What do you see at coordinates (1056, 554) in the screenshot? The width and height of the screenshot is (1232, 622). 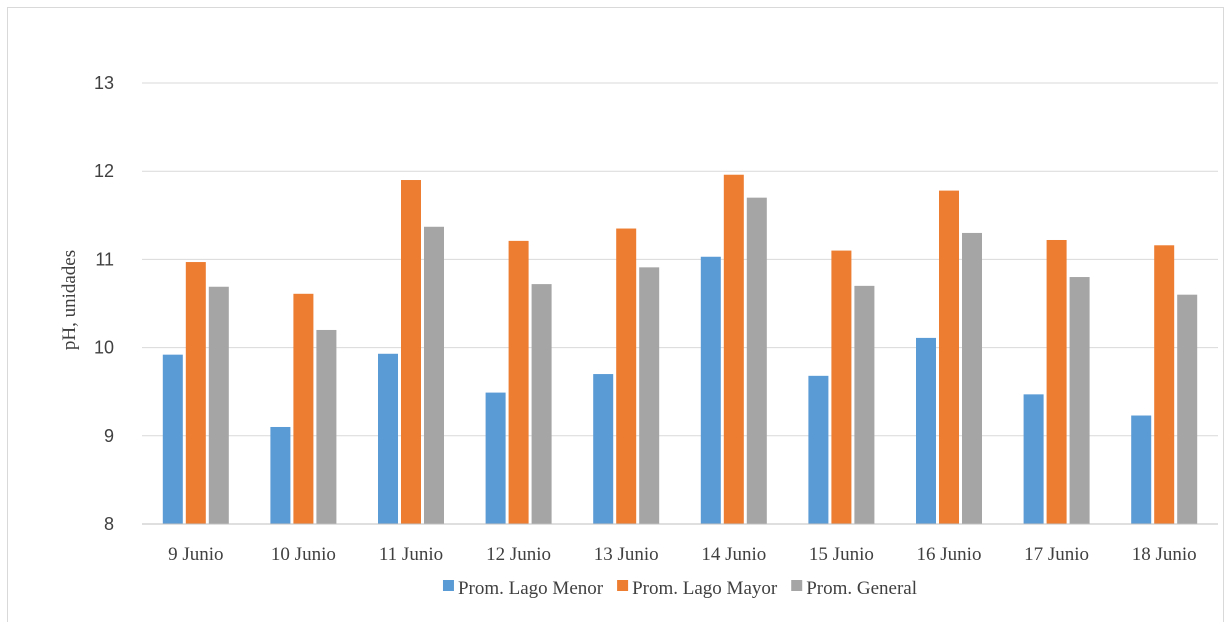 I see `x-tick-label: 17 Junio` at bounding box center [1056, 554].